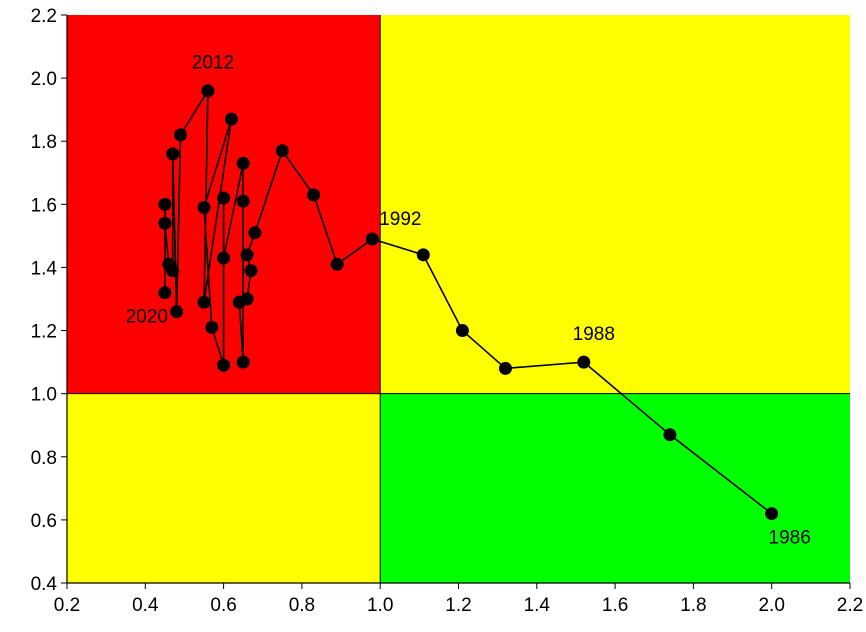 Image resolution: width=866 pixels, height=632 pixels. I want to click on point-label: 2012, so click(213, 63).